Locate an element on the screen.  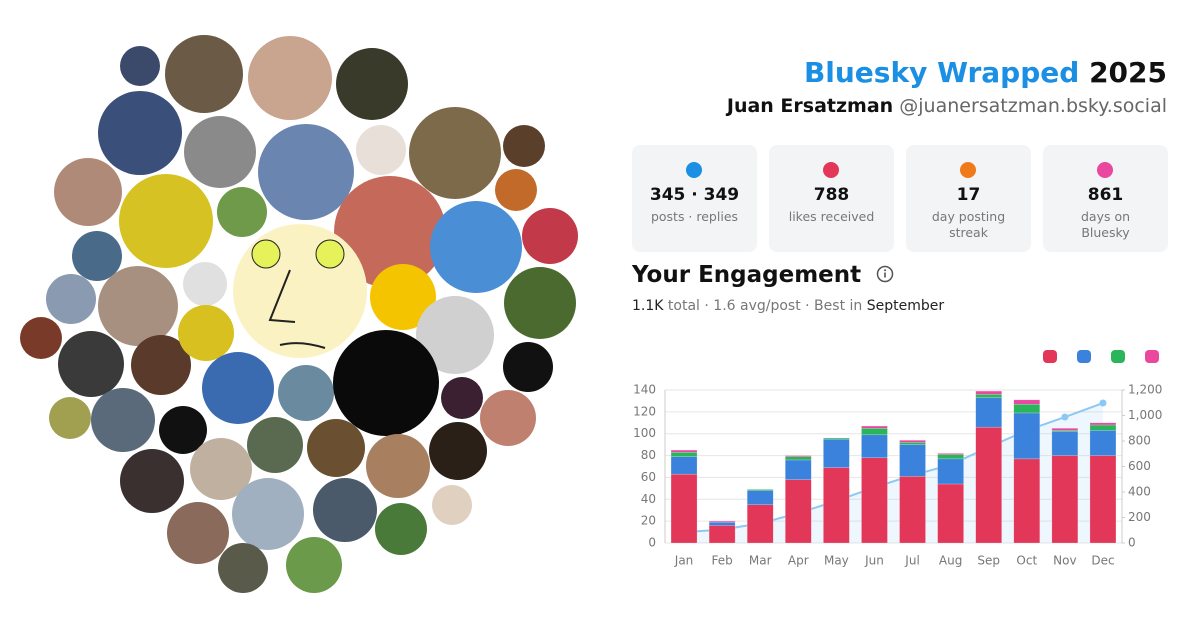
y2-tick-label: 1,000 is located at coordinates (1145, 415).